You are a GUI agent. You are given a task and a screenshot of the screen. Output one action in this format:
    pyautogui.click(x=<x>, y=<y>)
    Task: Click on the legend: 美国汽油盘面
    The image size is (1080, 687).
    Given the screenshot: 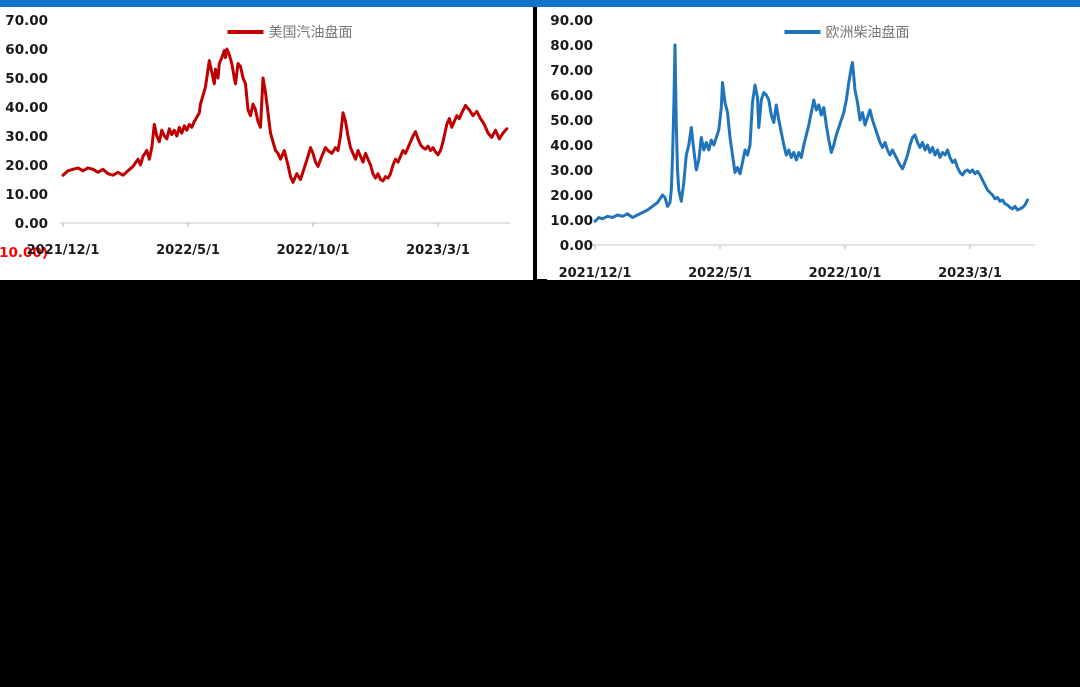 What is the action you would take?
    pyautogui.click(x=290, y=32)
    